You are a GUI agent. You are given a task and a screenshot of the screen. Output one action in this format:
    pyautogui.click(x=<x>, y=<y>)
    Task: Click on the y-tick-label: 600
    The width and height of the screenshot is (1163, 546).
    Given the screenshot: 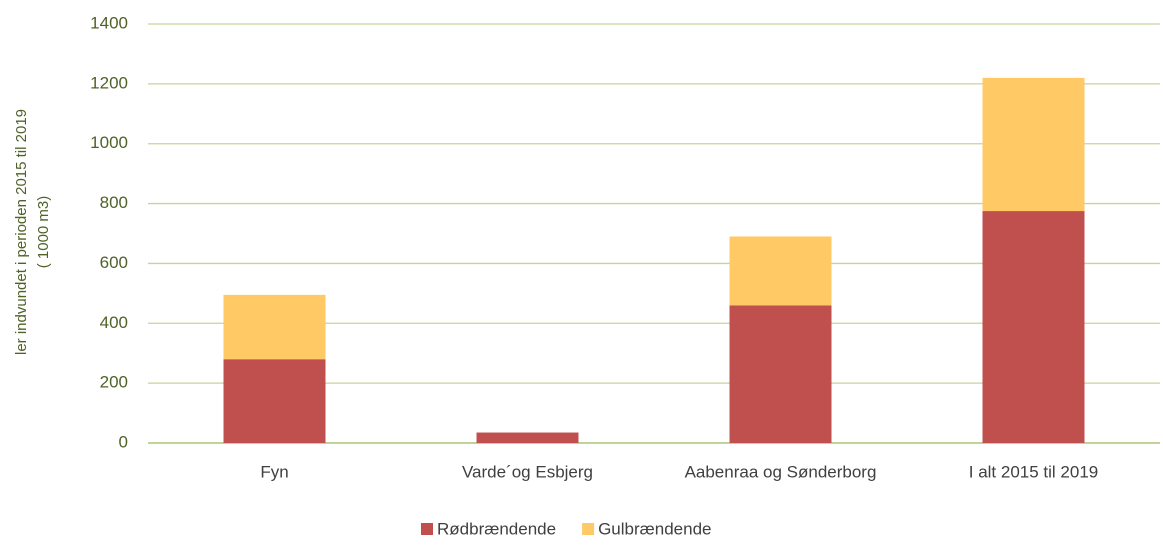 What is the action you would take?
    pyautogui.click(x=114, y=262)
    